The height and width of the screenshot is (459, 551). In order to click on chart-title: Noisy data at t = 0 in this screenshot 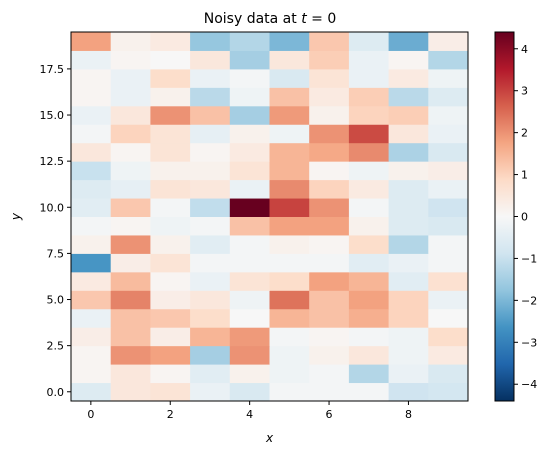, I will do `click(270, 19)`.